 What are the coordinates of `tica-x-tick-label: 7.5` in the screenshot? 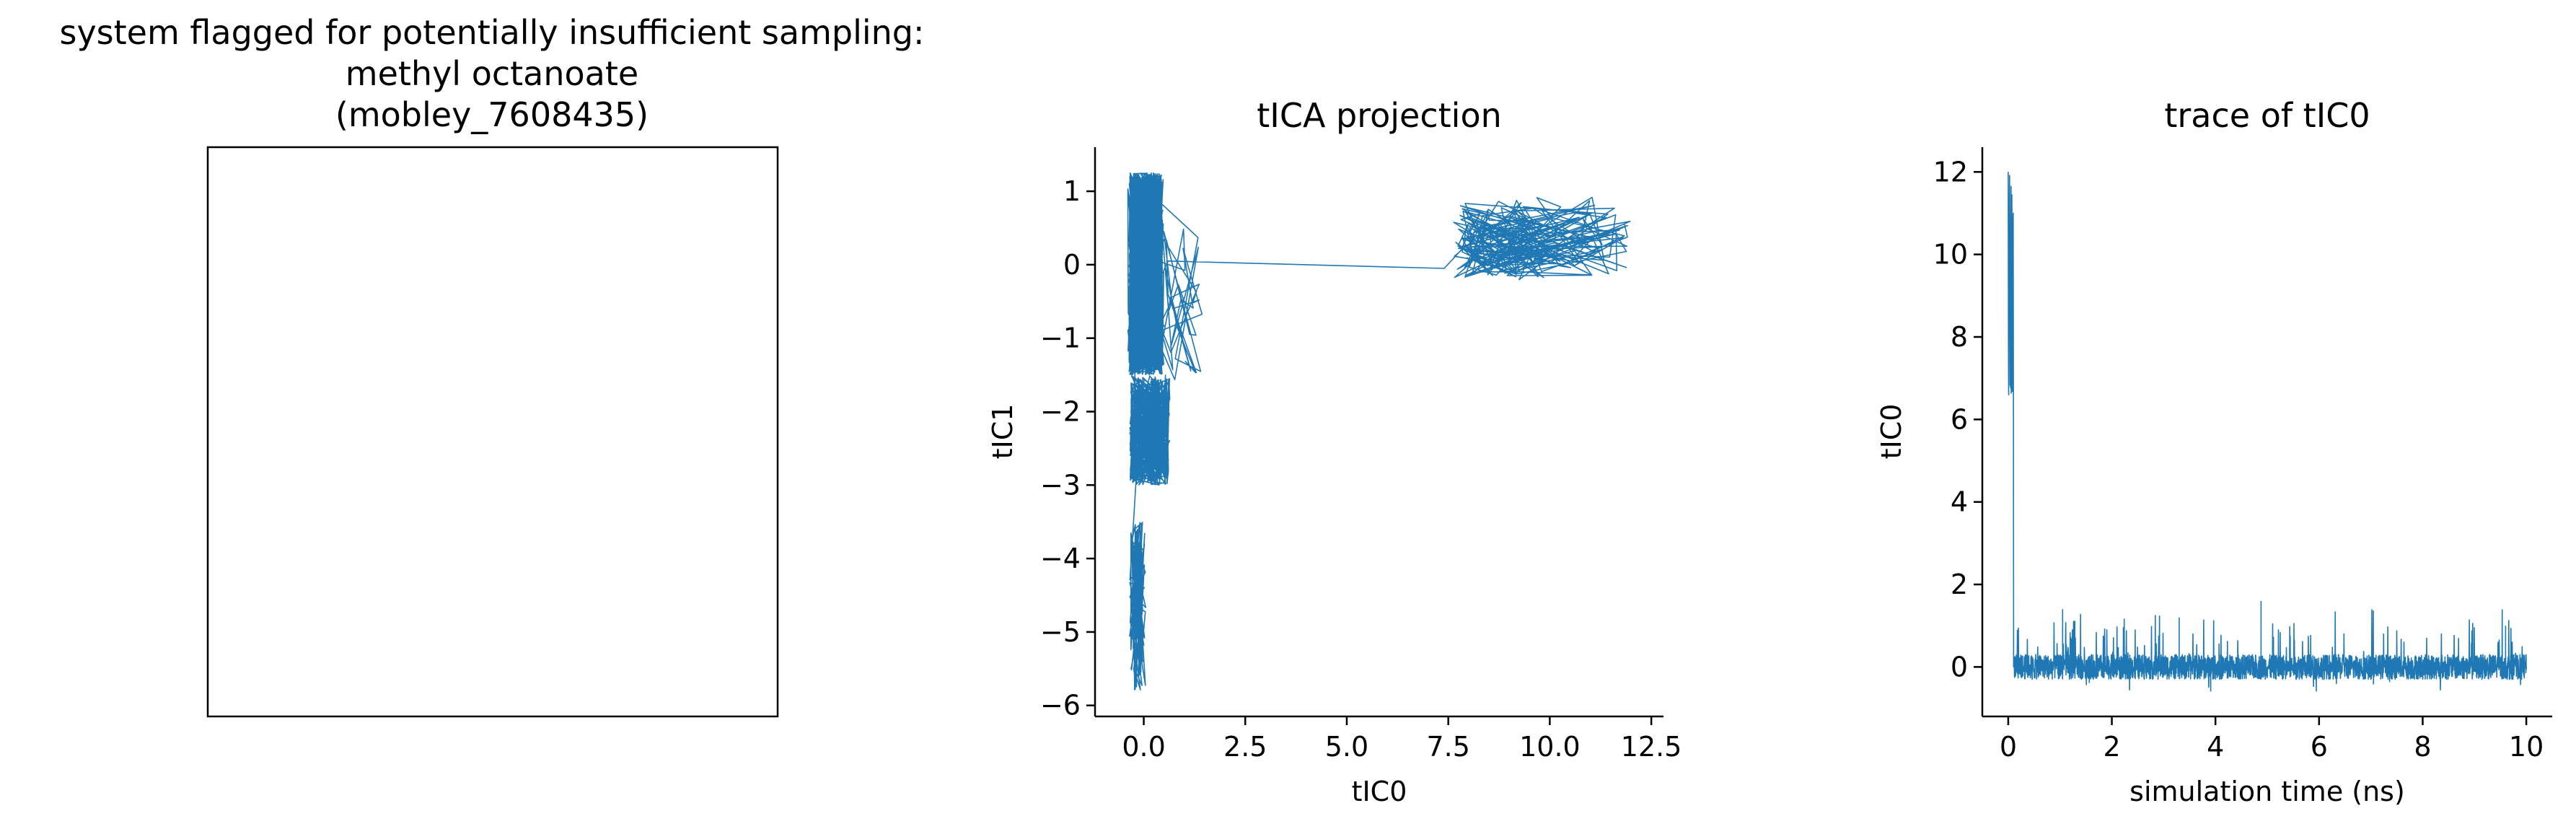 It's located at (1447, 747).